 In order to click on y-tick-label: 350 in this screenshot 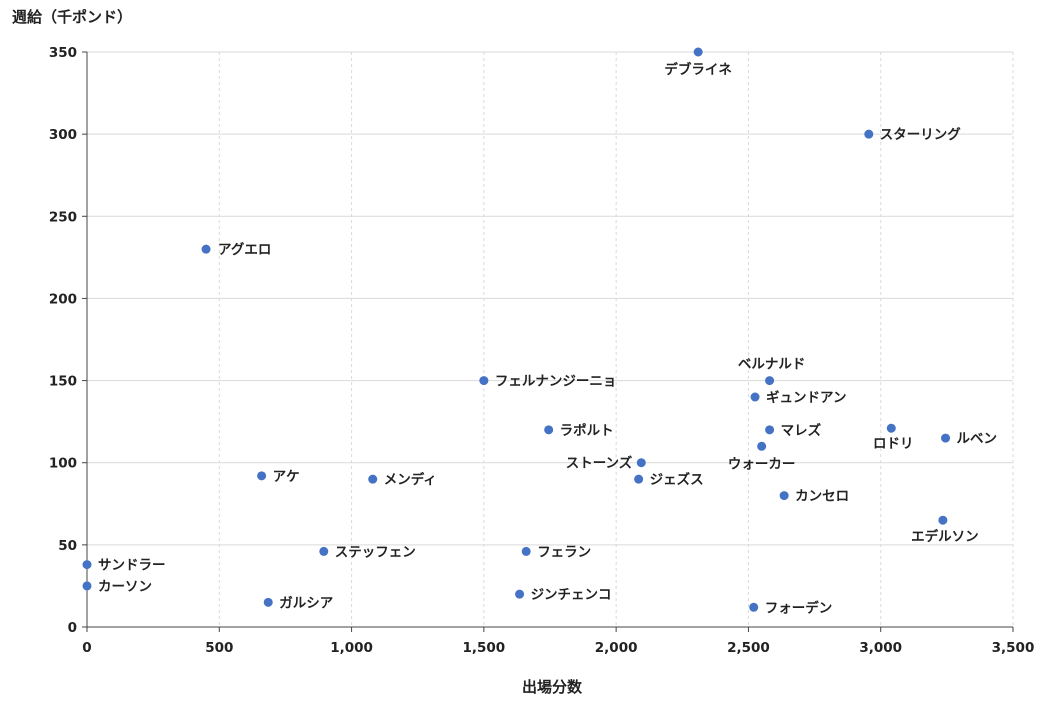, I will do `click(63, 53)`.